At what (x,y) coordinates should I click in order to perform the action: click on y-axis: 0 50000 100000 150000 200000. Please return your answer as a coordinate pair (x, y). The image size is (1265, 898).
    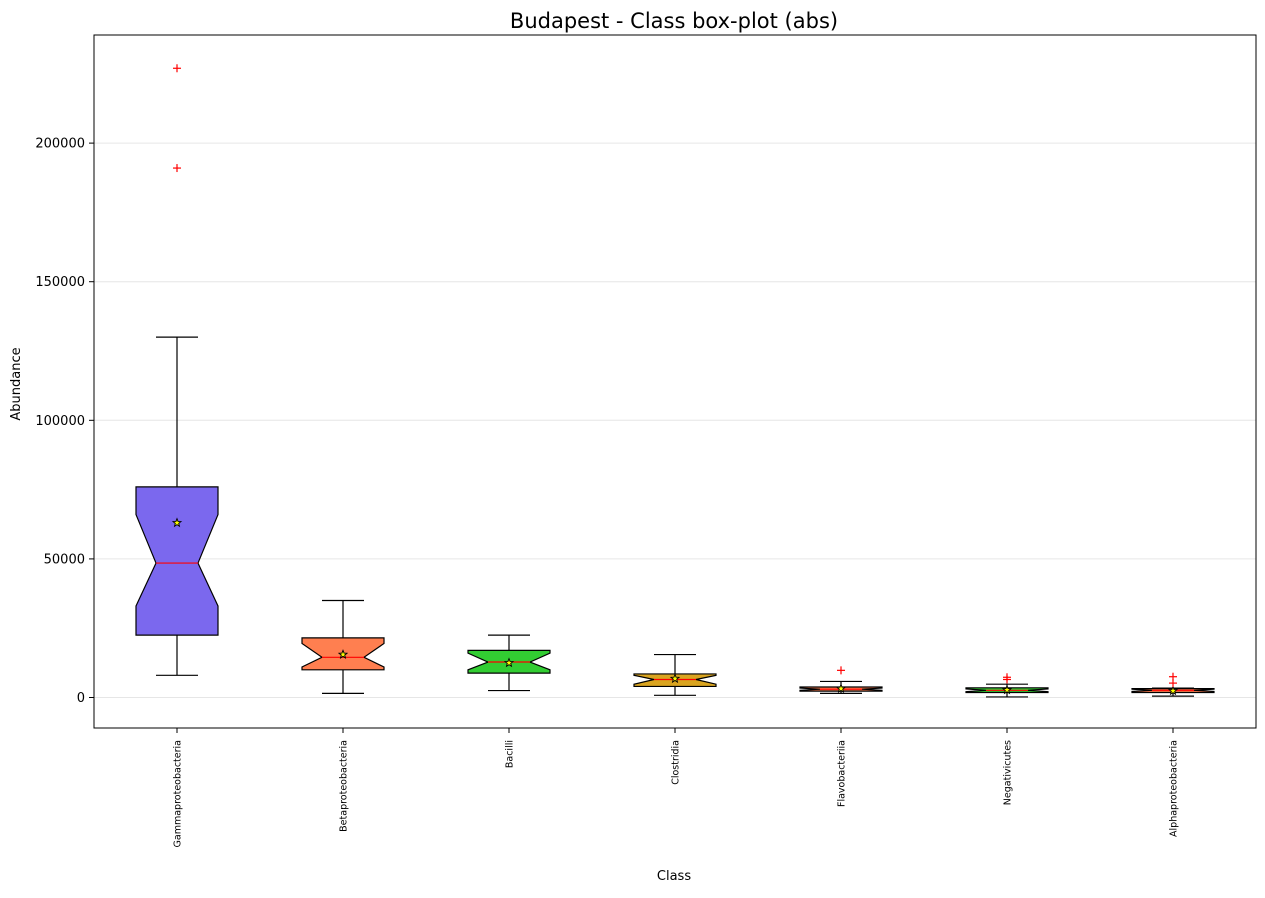
    Looking at the image, I should click on (64, 421).